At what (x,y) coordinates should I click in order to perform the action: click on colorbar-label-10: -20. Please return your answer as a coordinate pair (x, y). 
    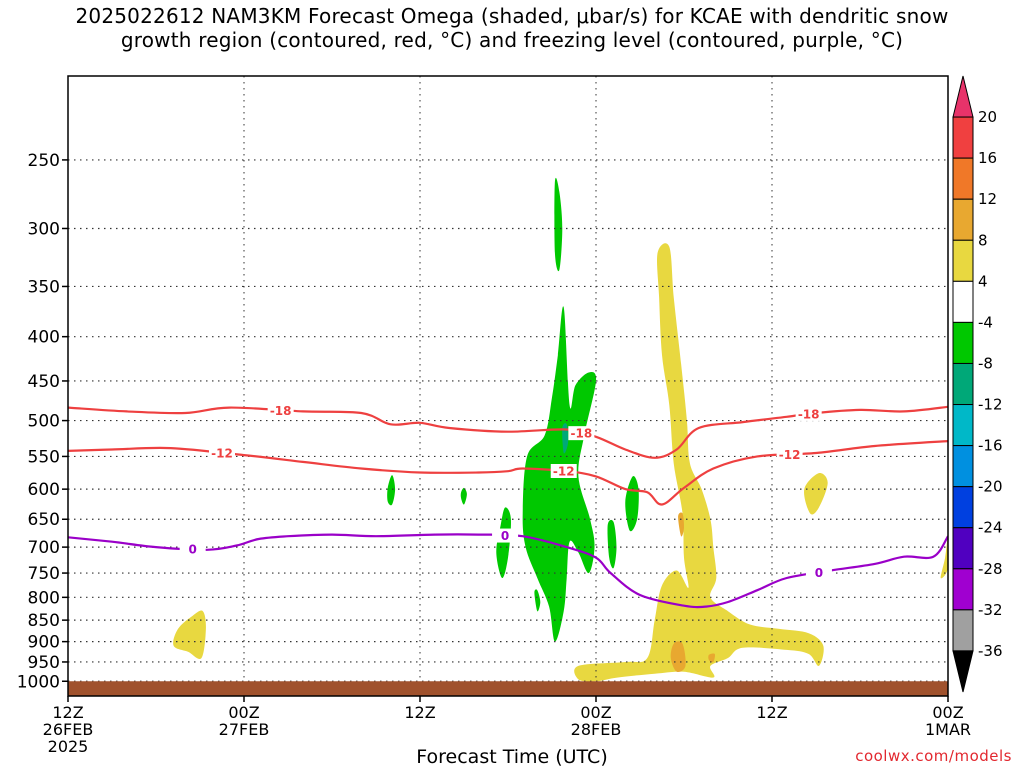
    Looking at the image, I should click on (990, 487).